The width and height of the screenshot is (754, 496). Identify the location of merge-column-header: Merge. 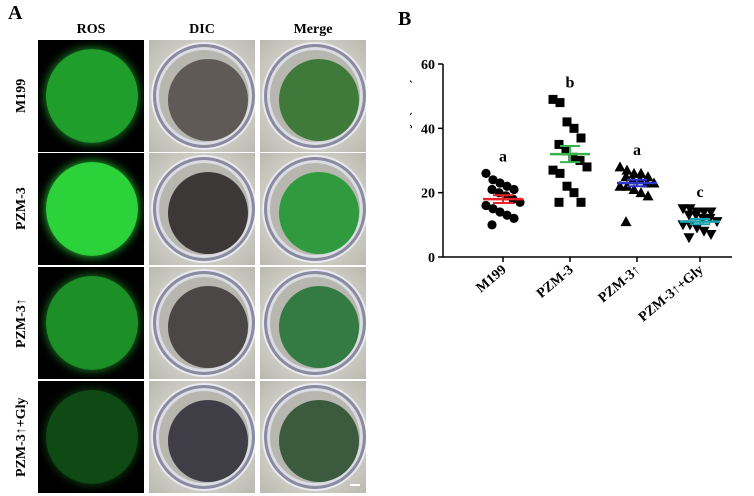
(313, 29).